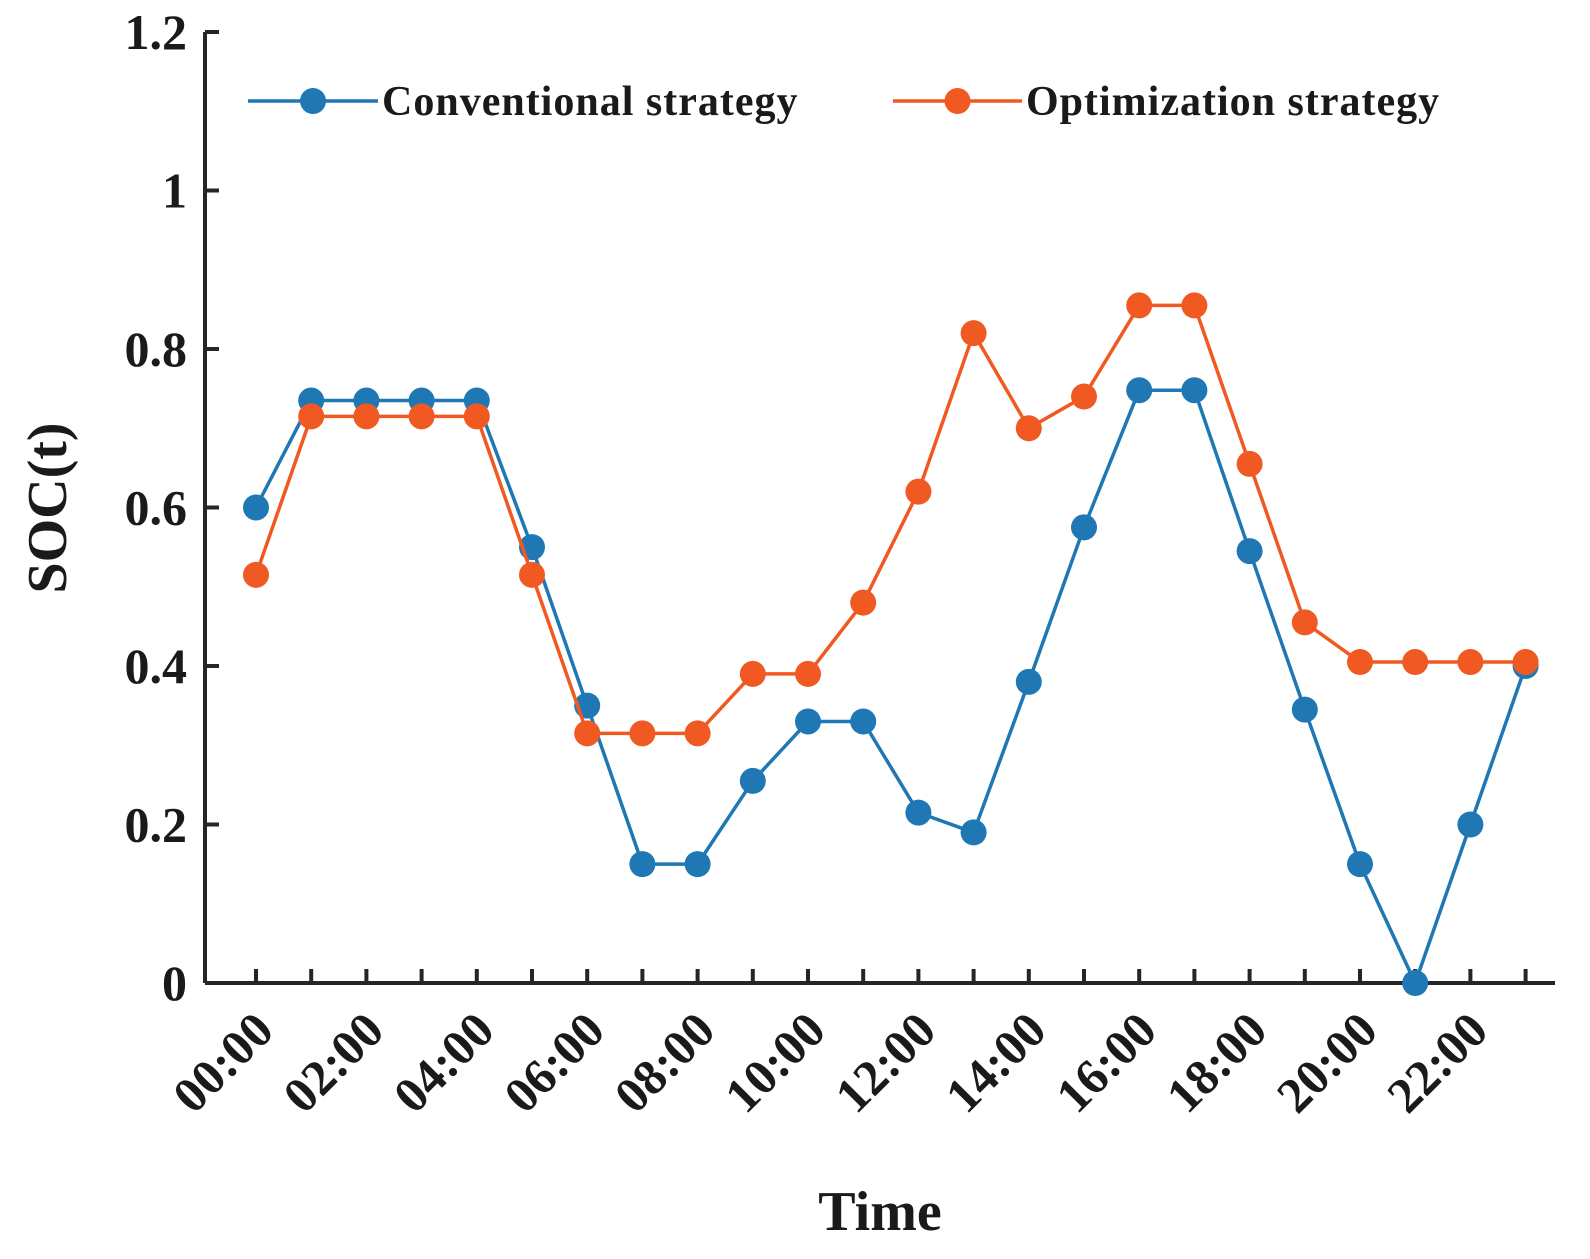  Describe the element at coordinates (995, 1062) in the screenshot. I see `x-tick-label: 14:00` at that location.